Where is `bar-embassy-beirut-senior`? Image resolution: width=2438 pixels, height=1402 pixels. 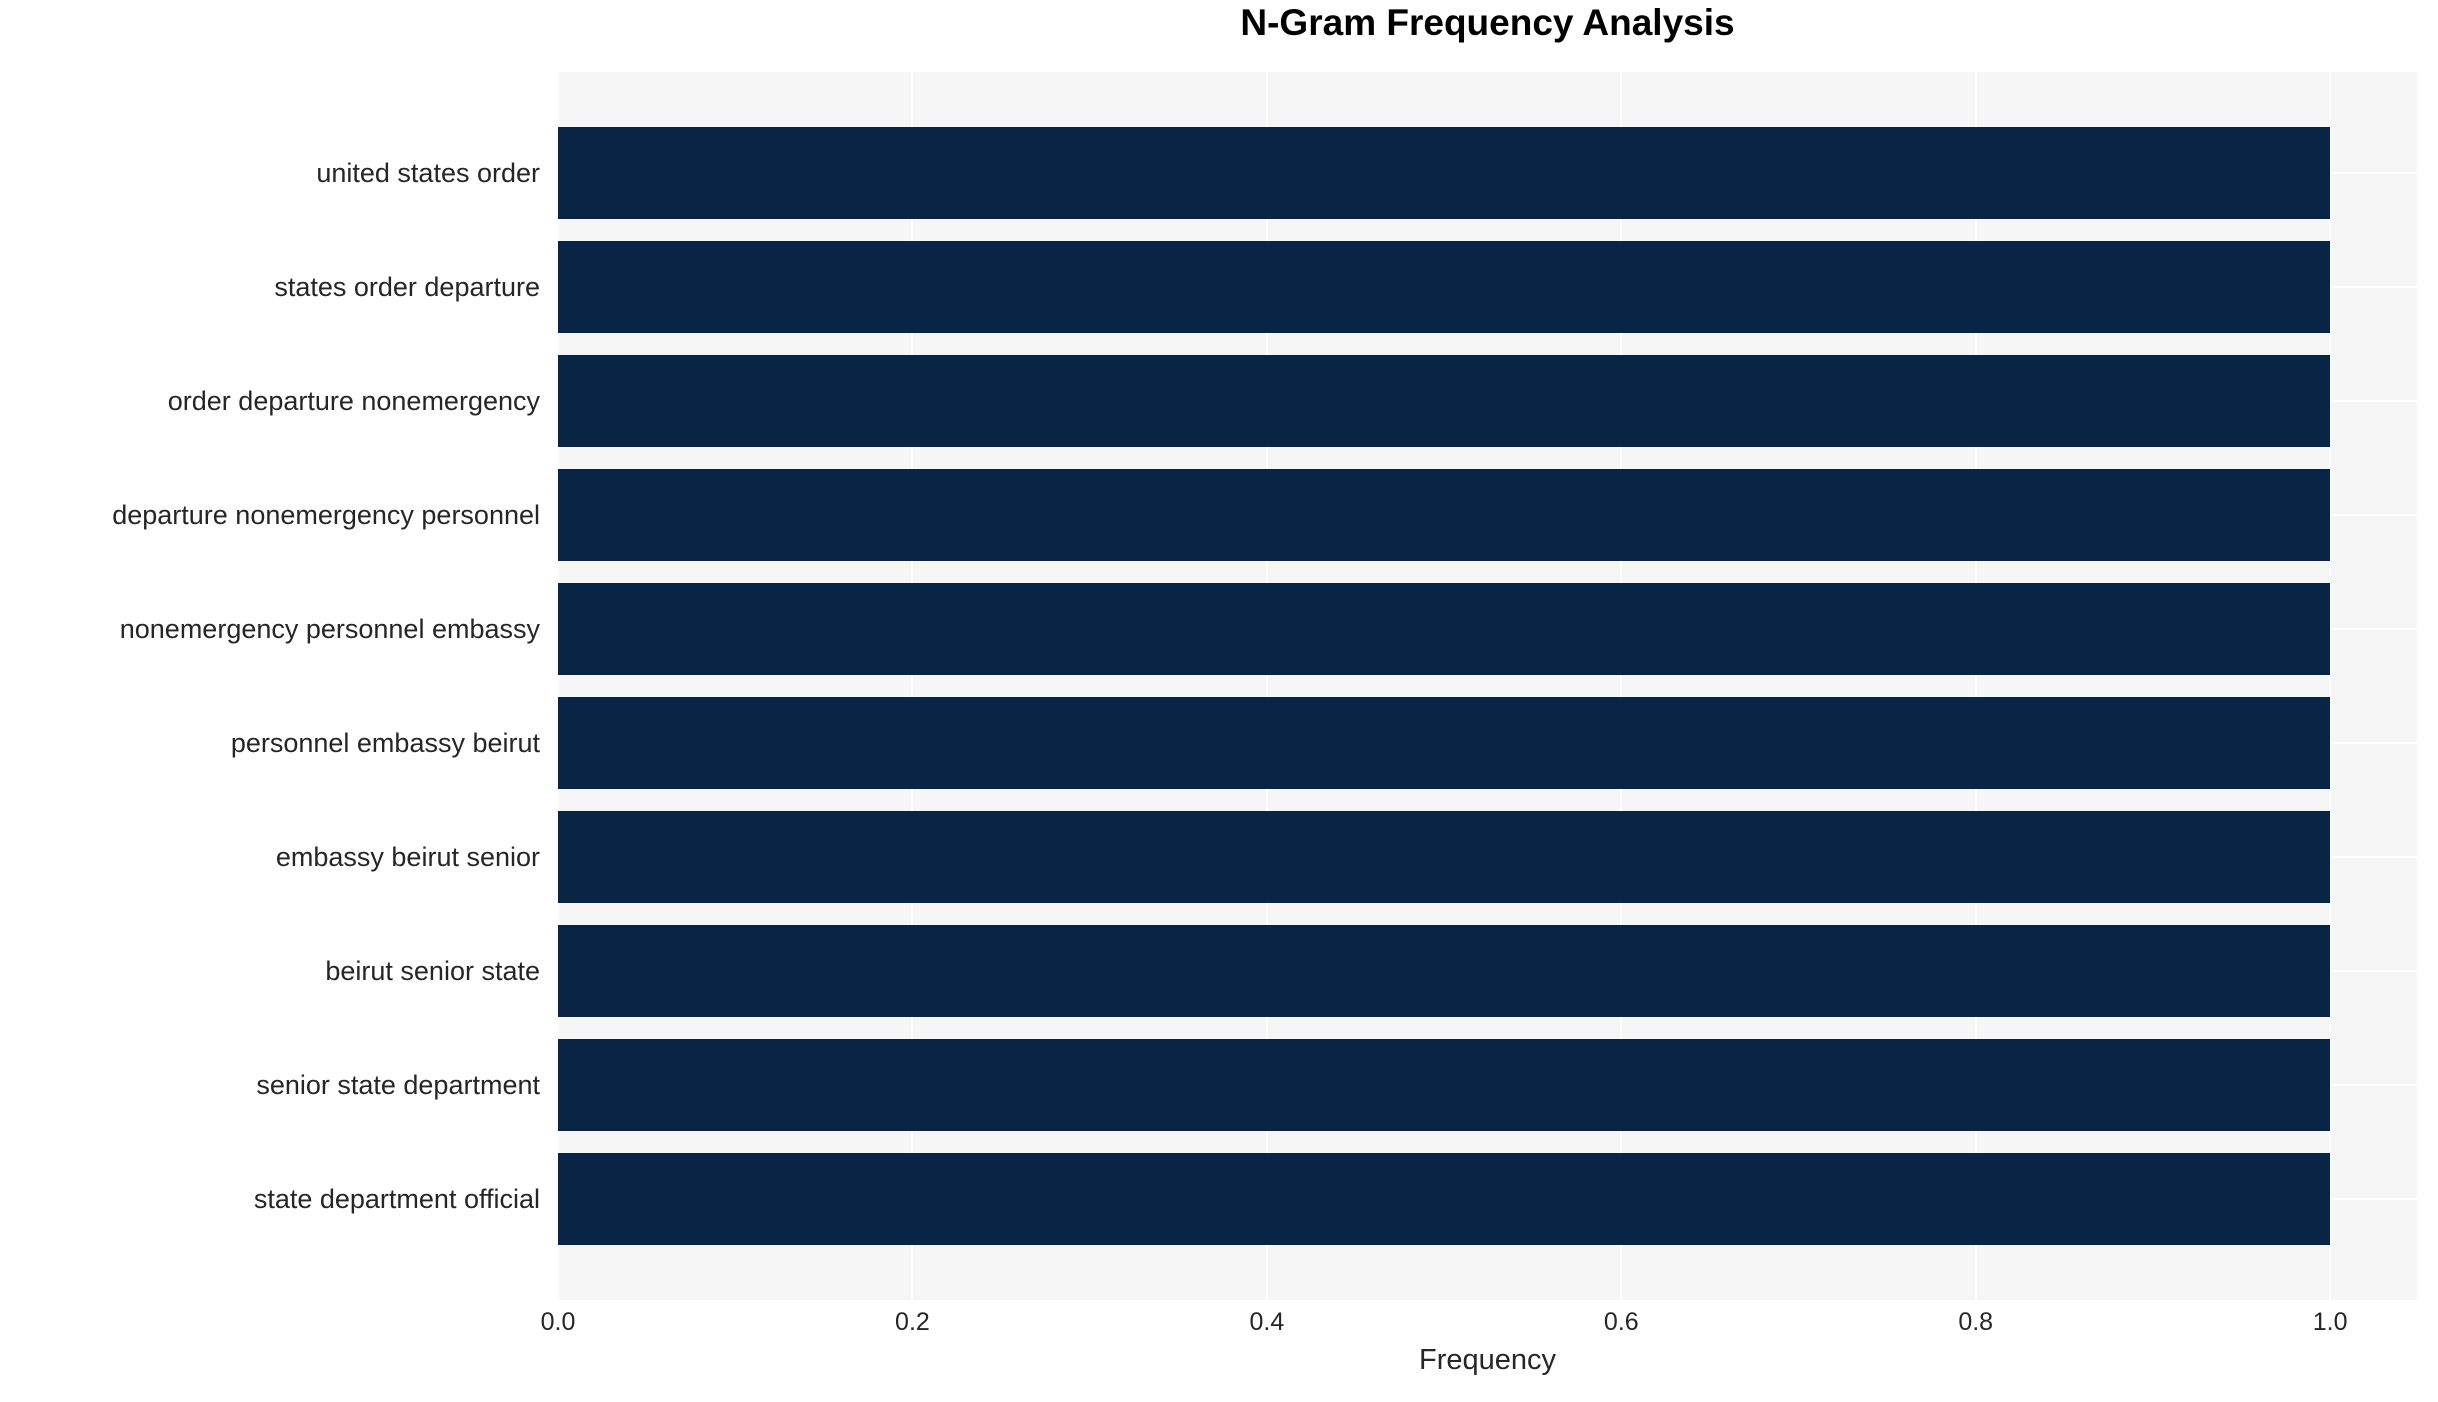
bar-embassy-beirut-senior is located at coordinates (1444, 857).